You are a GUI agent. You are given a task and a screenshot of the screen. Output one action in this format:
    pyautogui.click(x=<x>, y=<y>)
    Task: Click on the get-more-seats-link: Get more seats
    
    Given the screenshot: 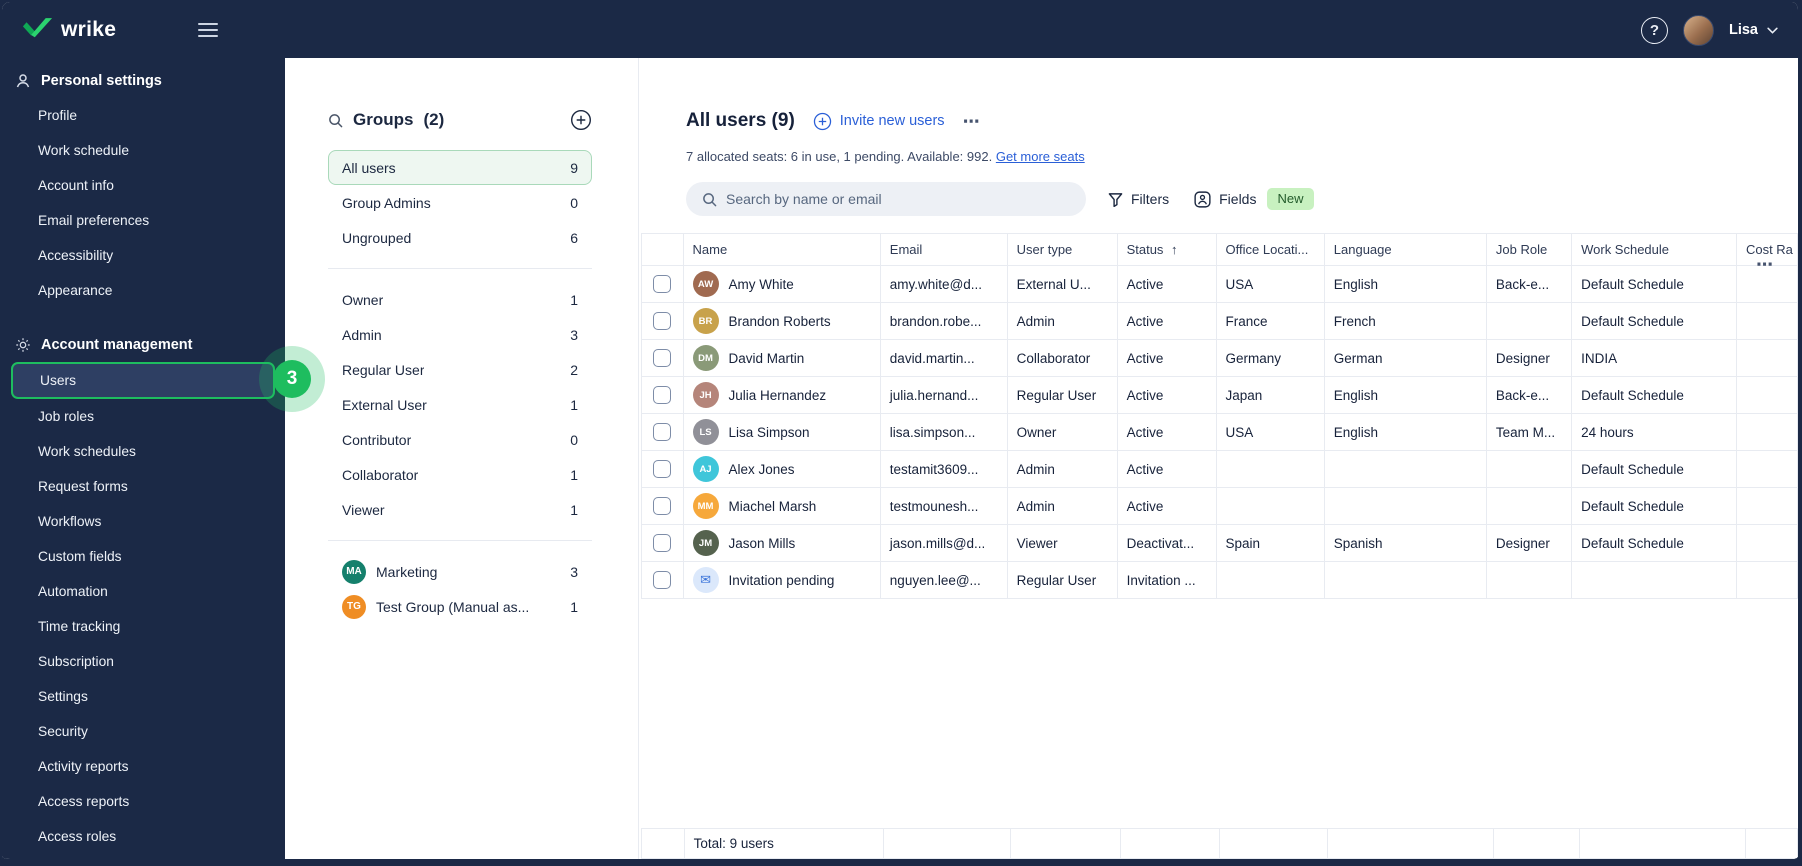 What is the action you would take?
    pyautogui.click(x=1040, y=156)
    